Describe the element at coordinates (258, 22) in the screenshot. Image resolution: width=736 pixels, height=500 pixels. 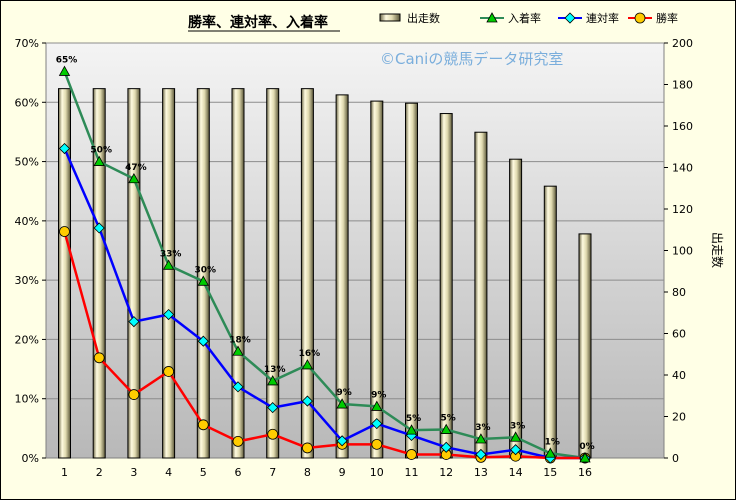
I see `chart-title: 勝率、連対率、入着率` at that location.